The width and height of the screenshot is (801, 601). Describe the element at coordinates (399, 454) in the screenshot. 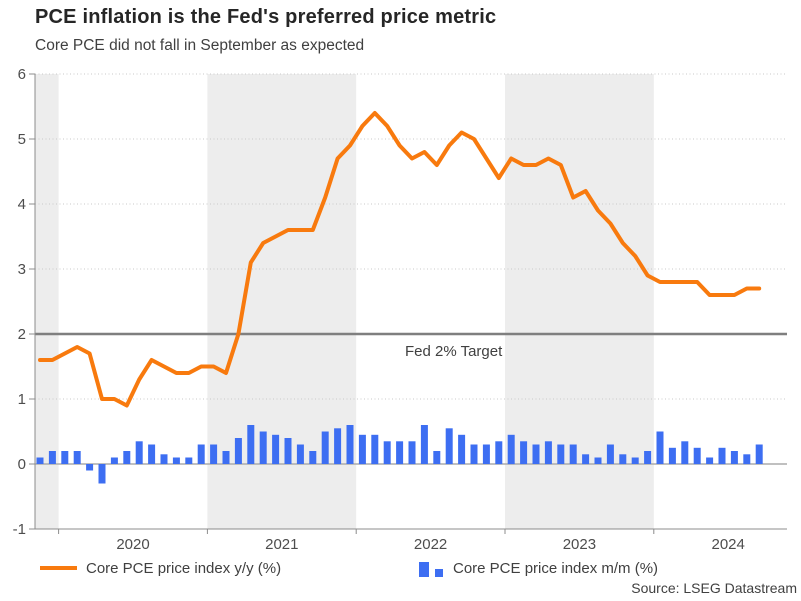

I see `bar-series-core-pce-mm` at that location.